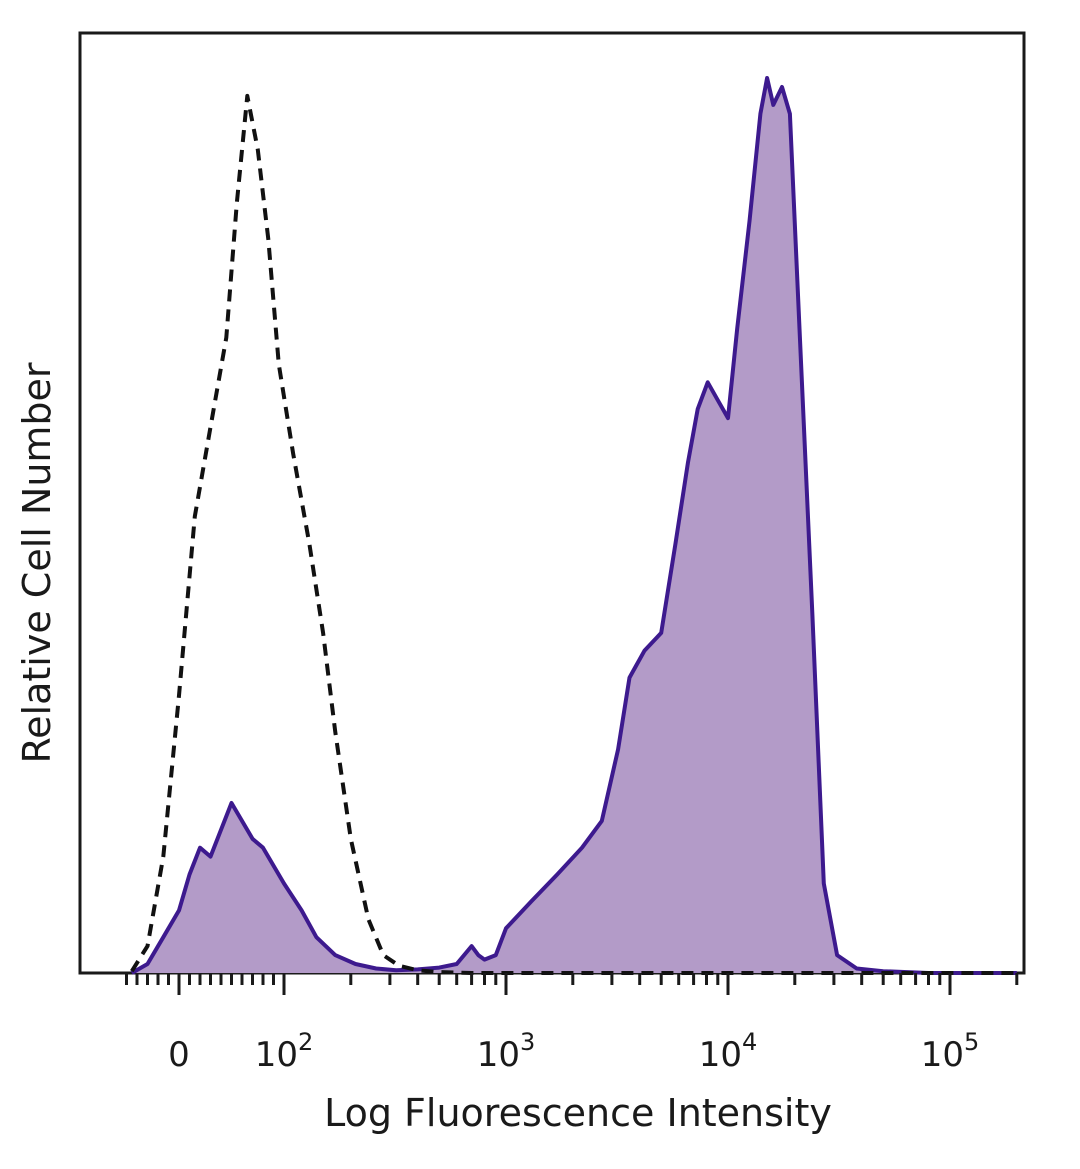 The width and height of the screenshot is (1080, 1169). Describe the element at coordinates (573, 1051) in the screenshot. I see `x-axis-tick-labels: 0 10² 10³ 10⁴ 10⁵` at that location.